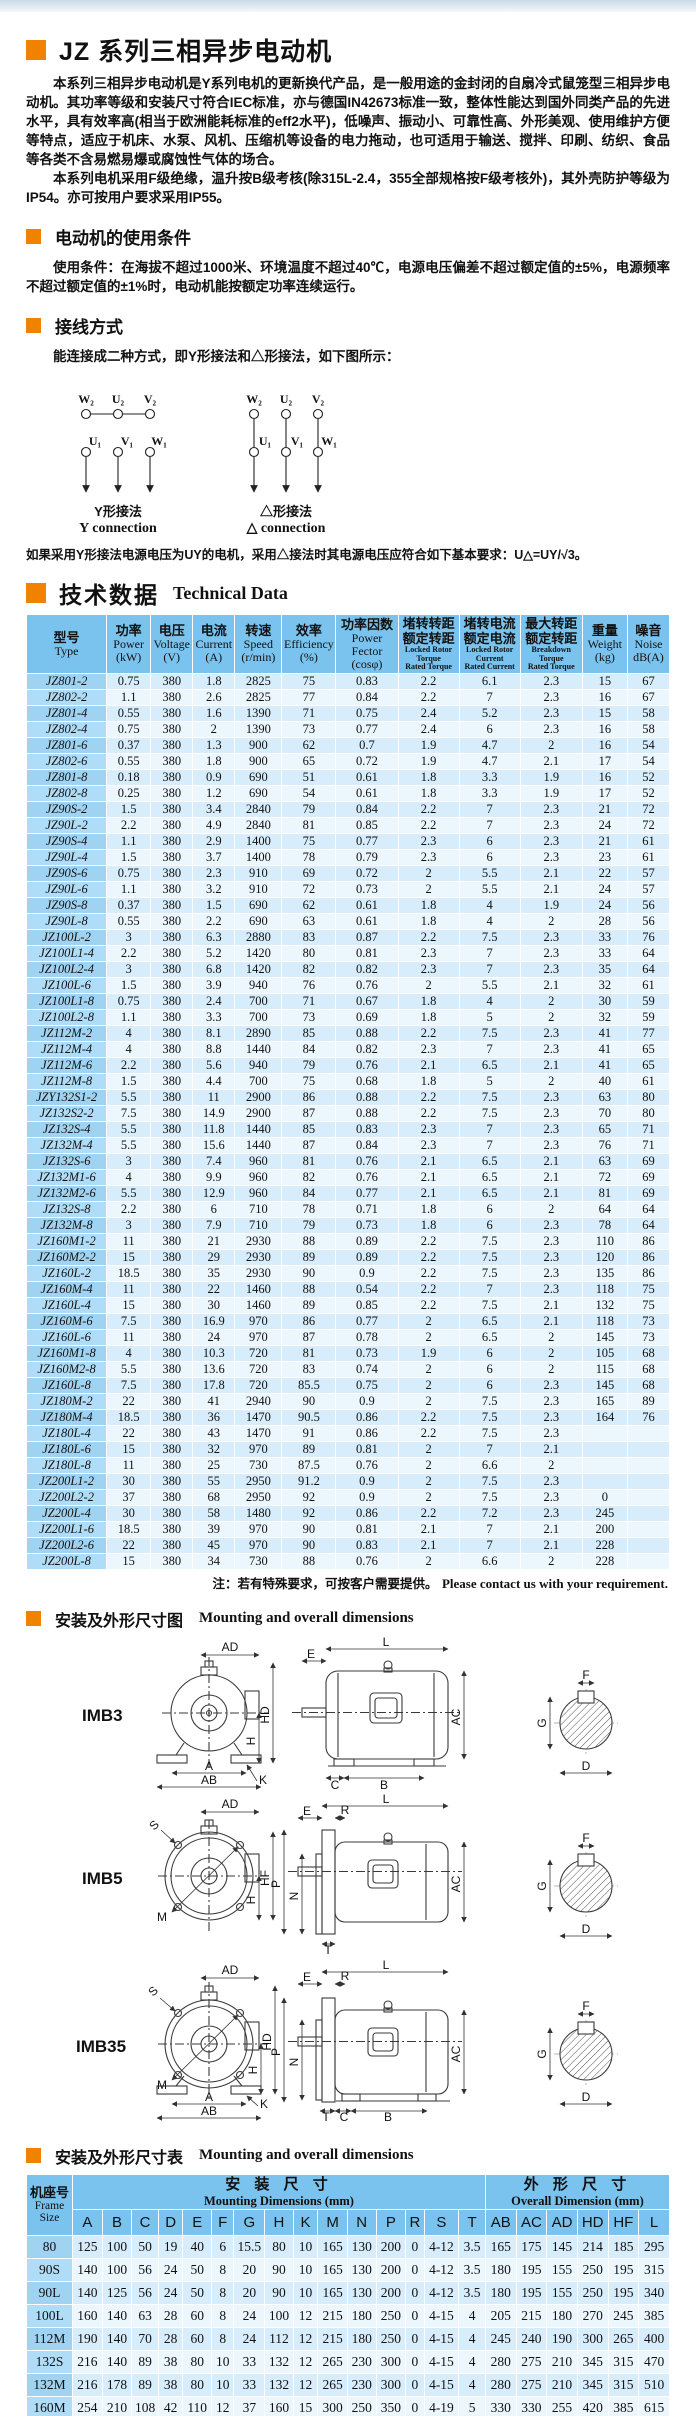 Image resolution: width=696 pixels, height=2416 pixels. What do you see at coordinates (309, 1145) in the screenshot?
I see `tech-value-cell: 87` at bounding box center [309, 1145].